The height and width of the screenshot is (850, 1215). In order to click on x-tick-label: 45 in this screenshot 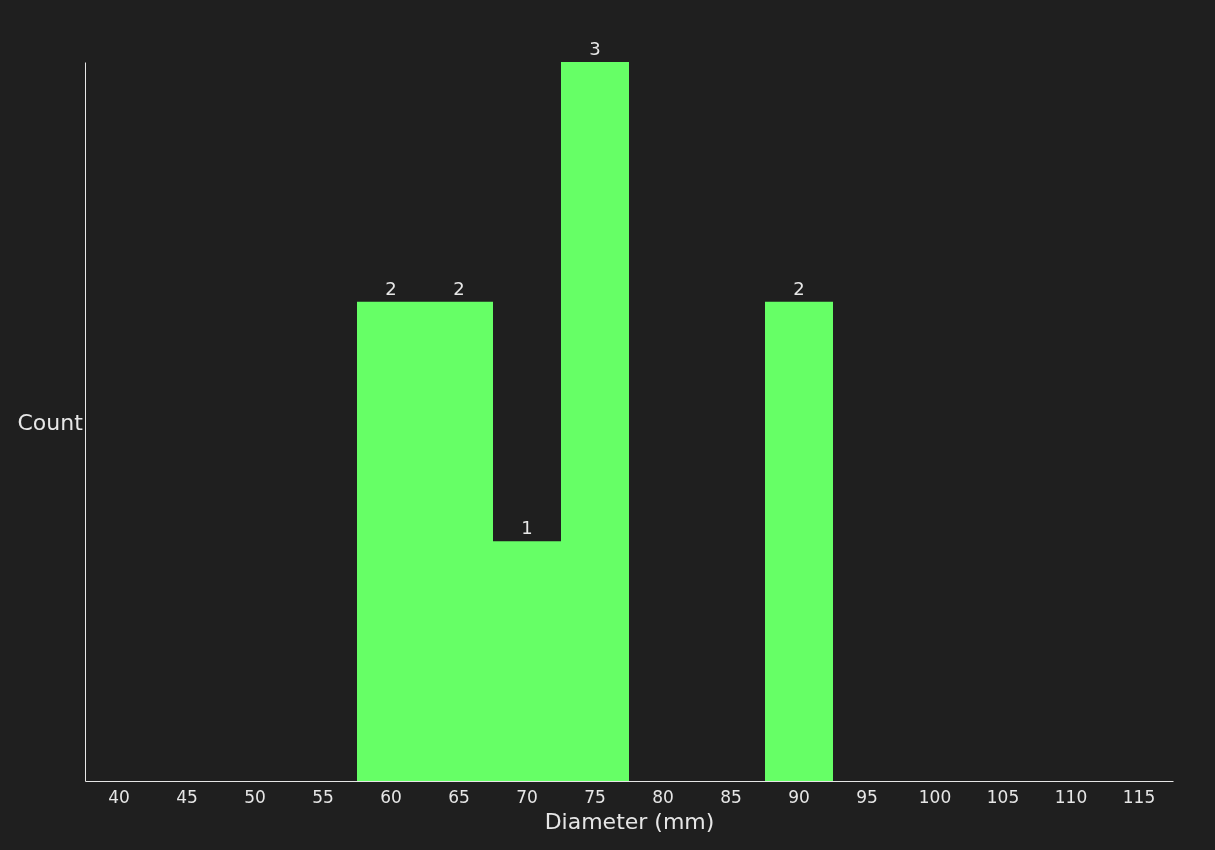, I will do `click(187, 796)`.